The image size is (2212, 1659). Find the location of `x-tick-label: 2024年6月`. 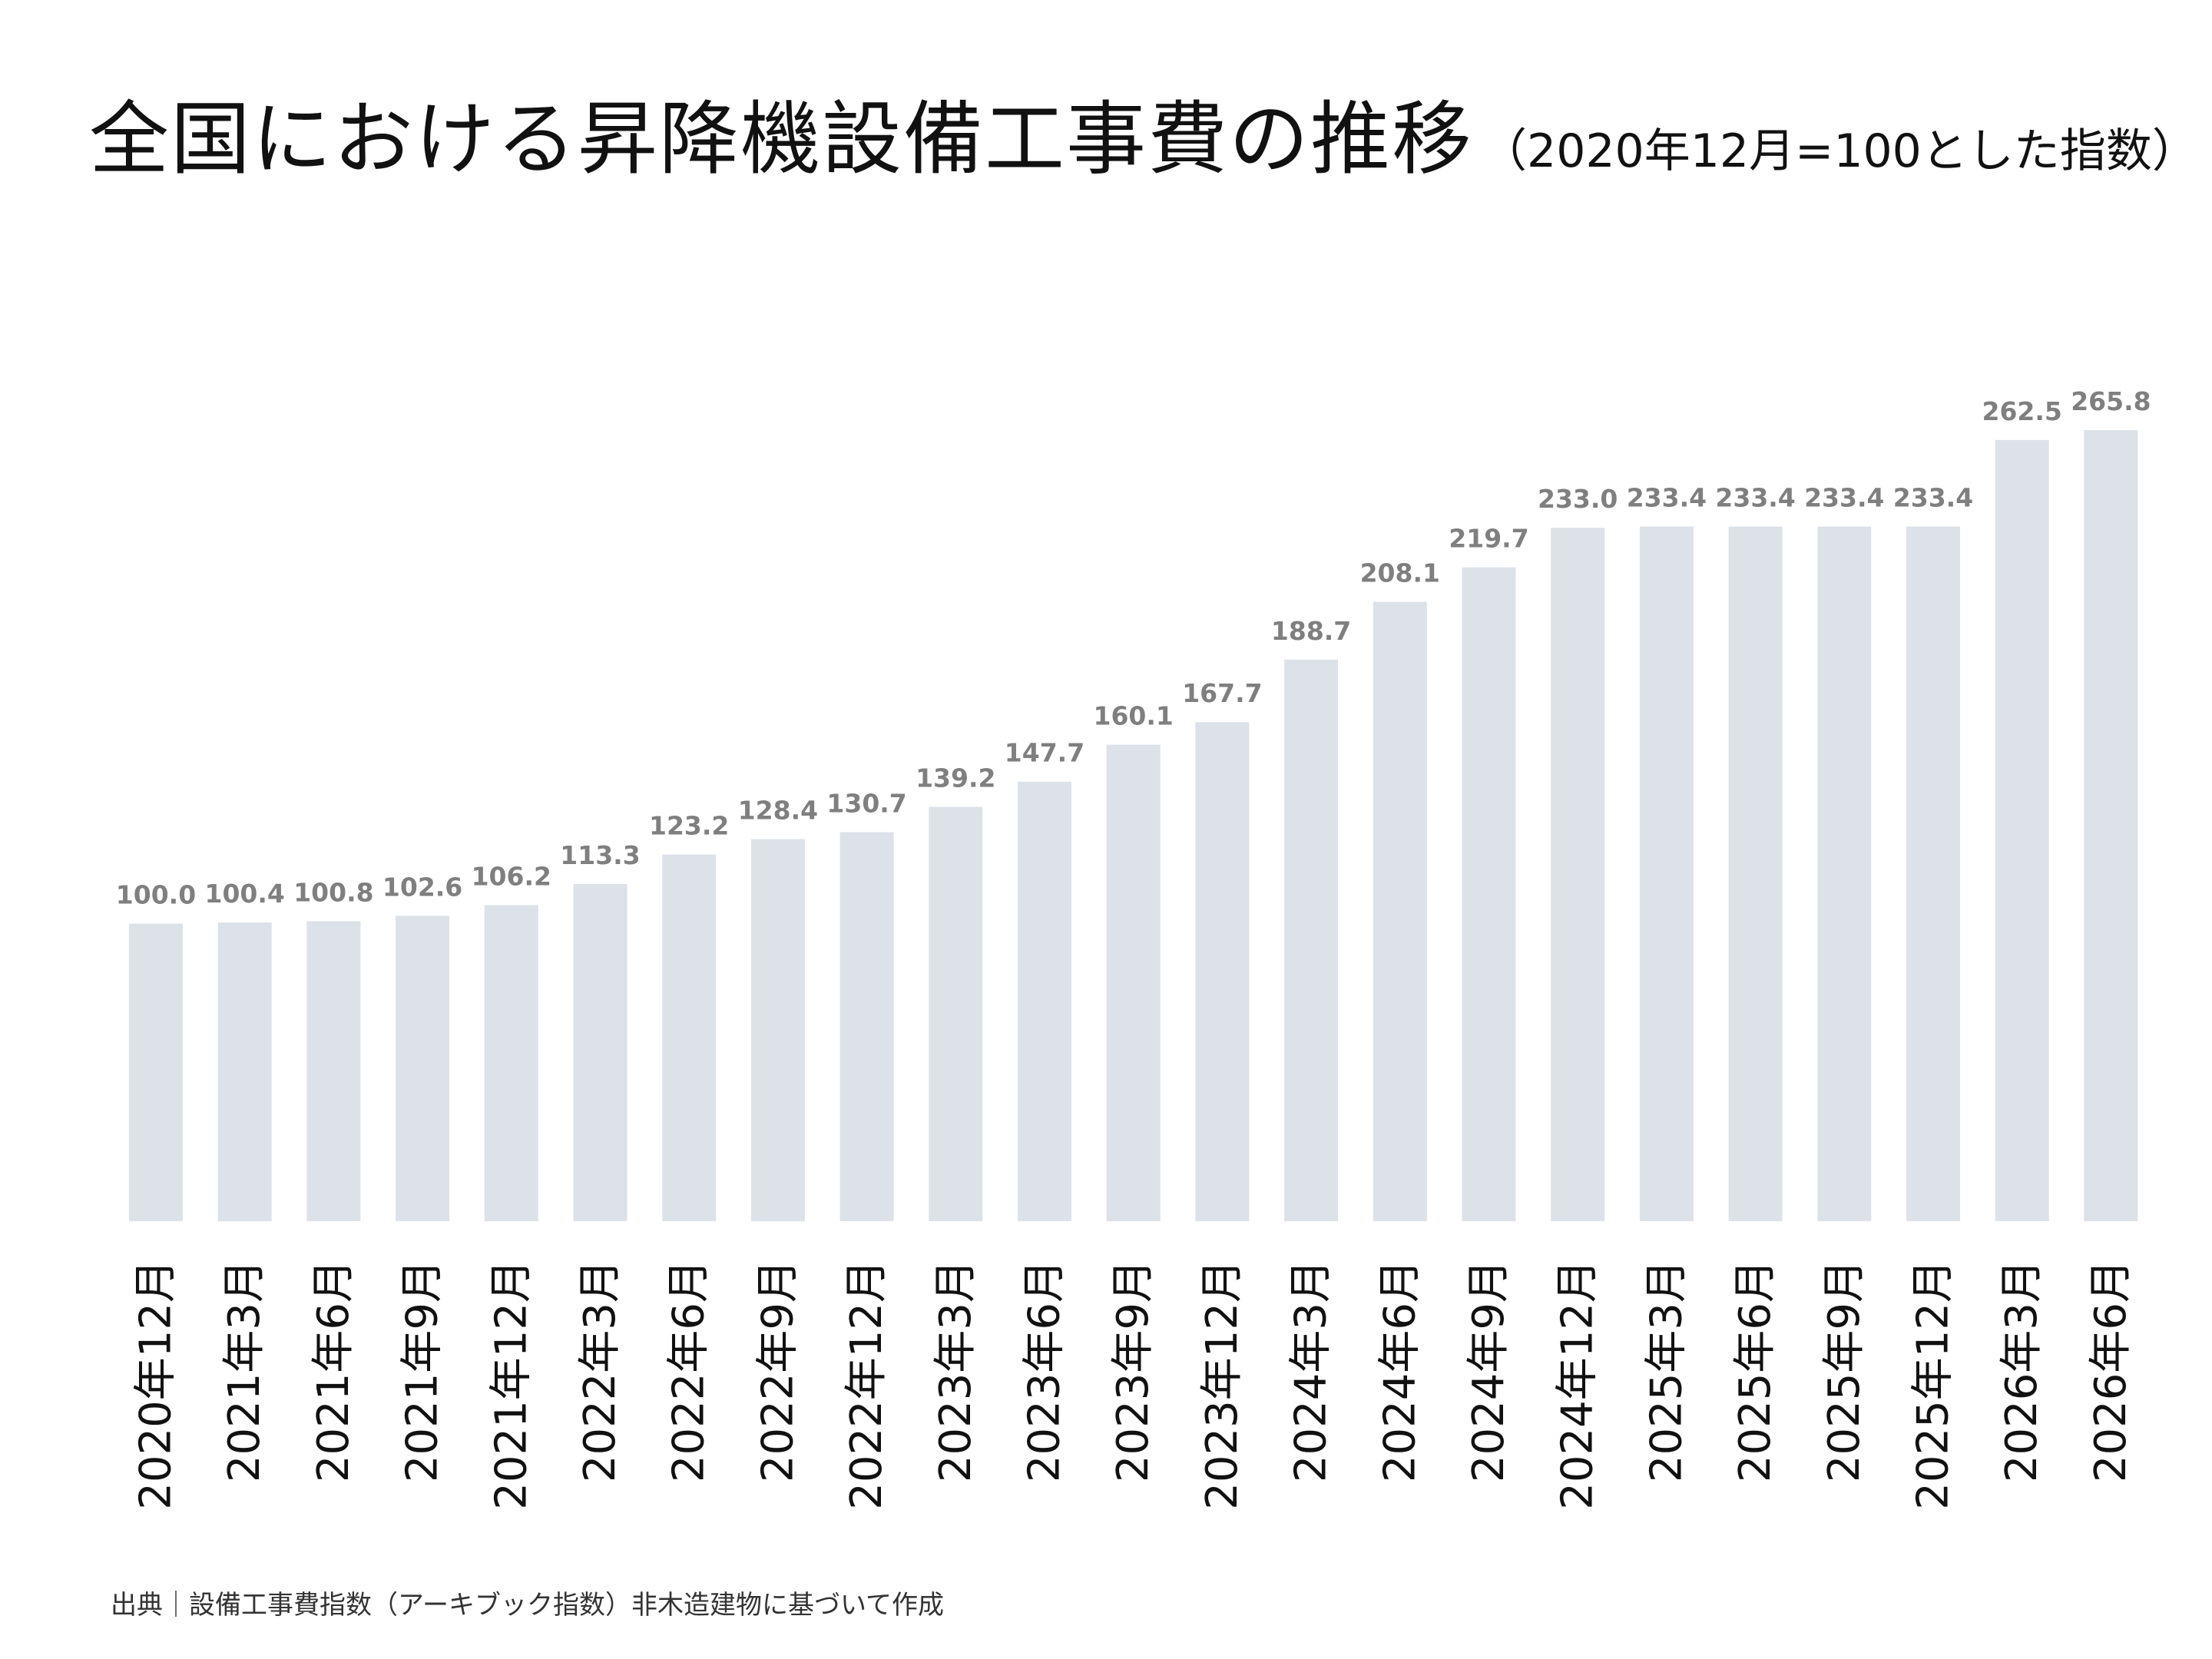

x-tick-label: 2024年6月 is located at coordinates (1400, 1371).